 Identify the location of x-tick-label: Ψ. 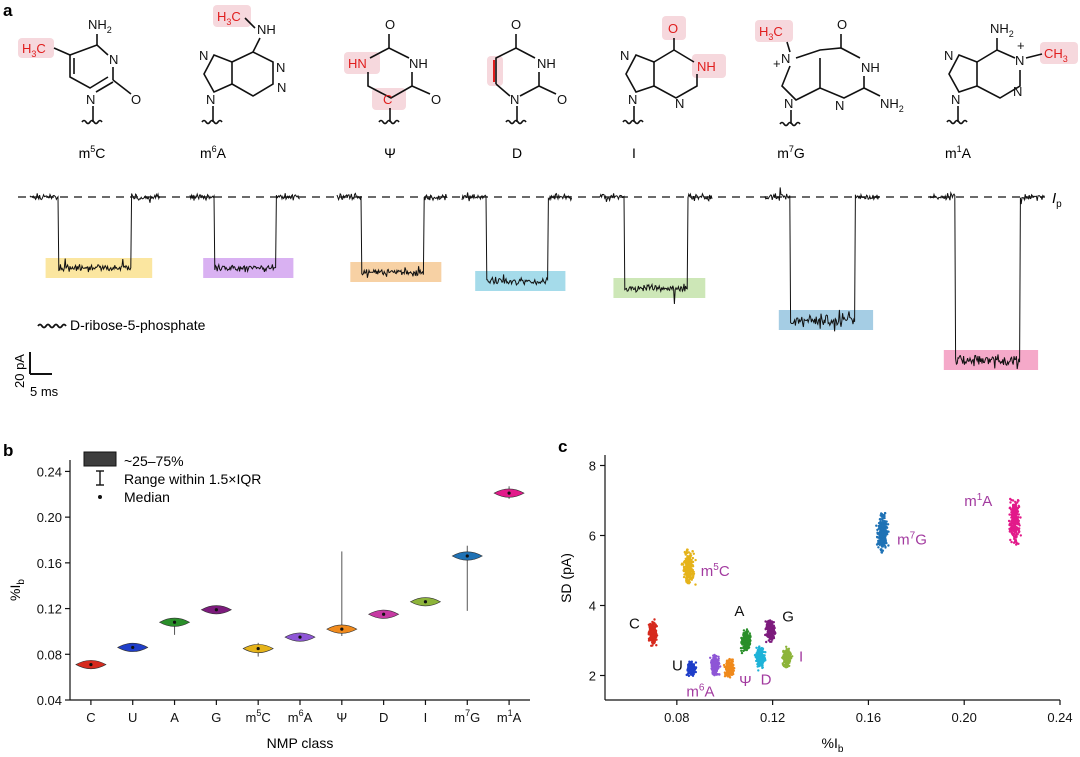
(341, 717).